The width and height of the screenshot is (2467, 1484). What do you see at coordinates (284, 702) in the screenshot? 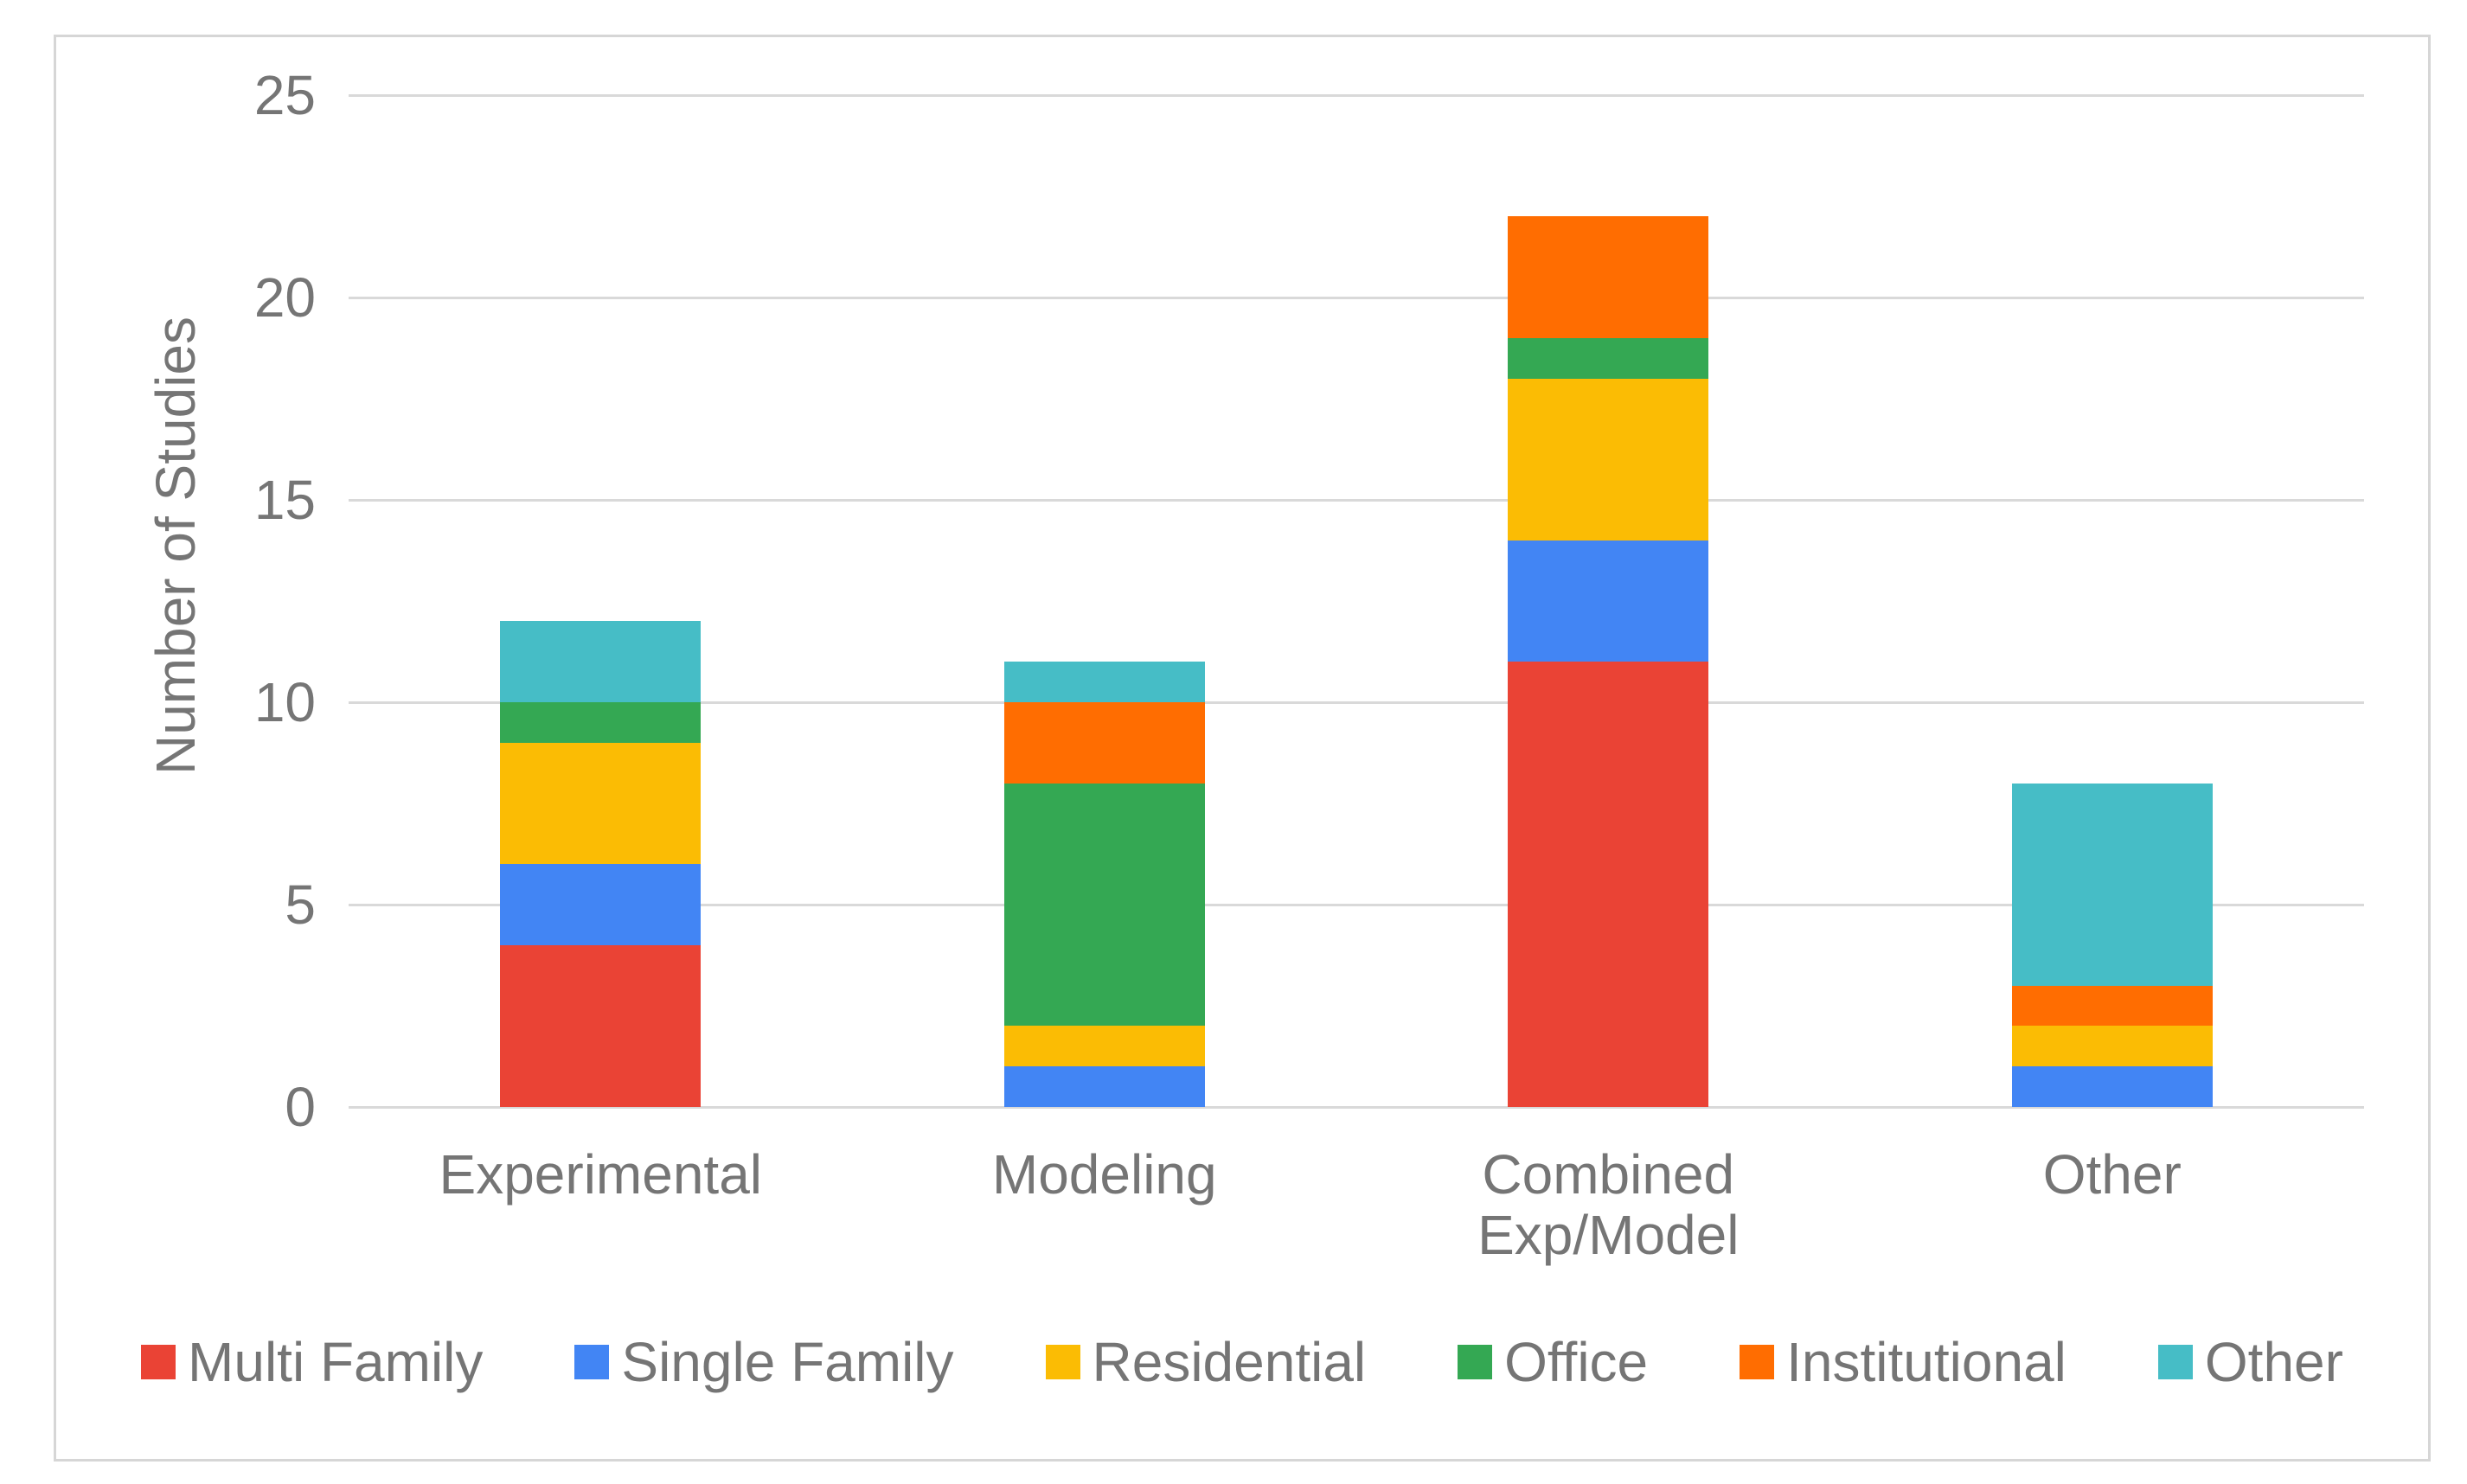
I see `y-tick-label-10: 10` at bounding box center [284, 702].